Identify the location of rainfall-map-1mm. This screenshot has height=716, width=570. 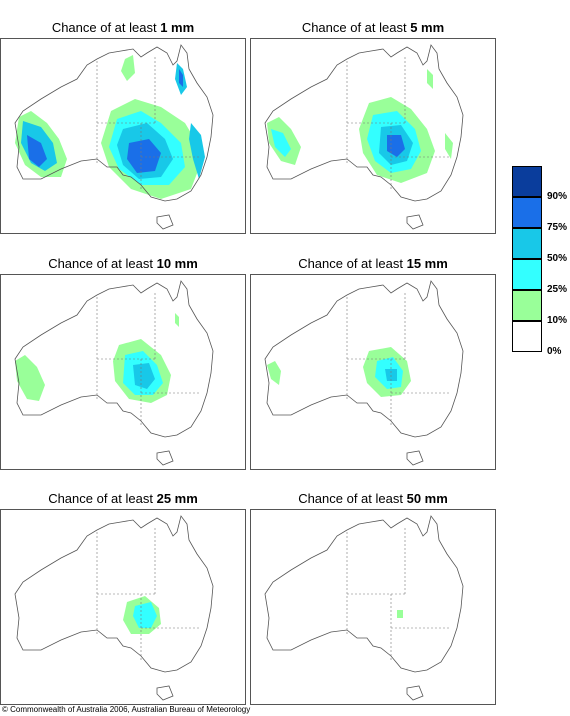
(123, 136).